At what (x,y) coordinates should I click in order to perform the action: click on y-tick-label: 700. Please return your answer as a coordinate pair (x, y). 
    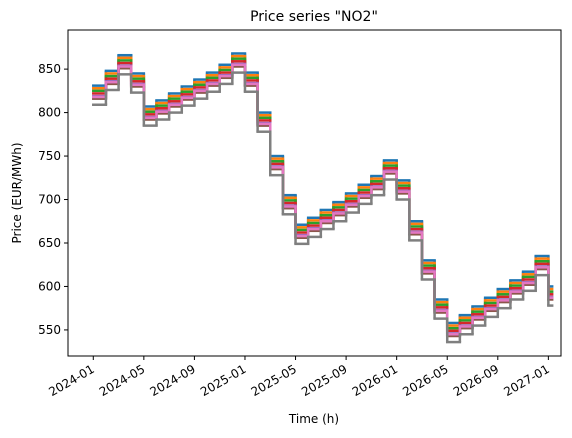
    Looking at the image, I should click on (49, 200).